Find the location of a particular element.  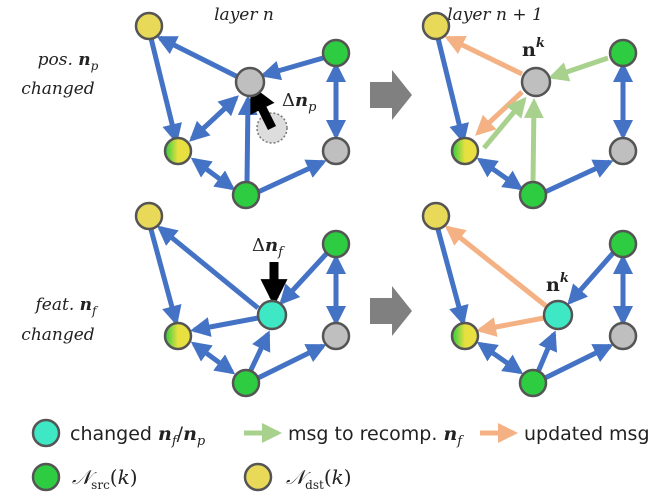

panel-top-right-nodes is located at coordinates (529, 110).